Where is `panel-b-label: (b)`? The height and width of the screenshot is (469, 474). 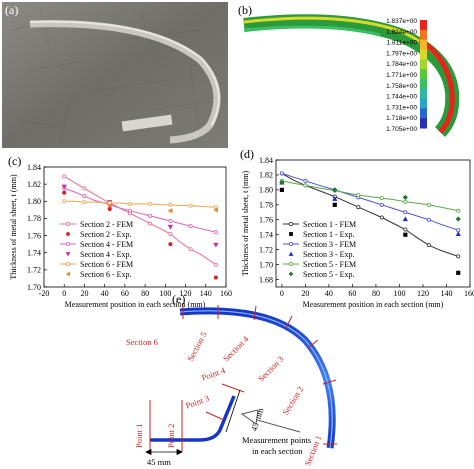 panel-b-label: (b) is located at coordinates (245, 10).